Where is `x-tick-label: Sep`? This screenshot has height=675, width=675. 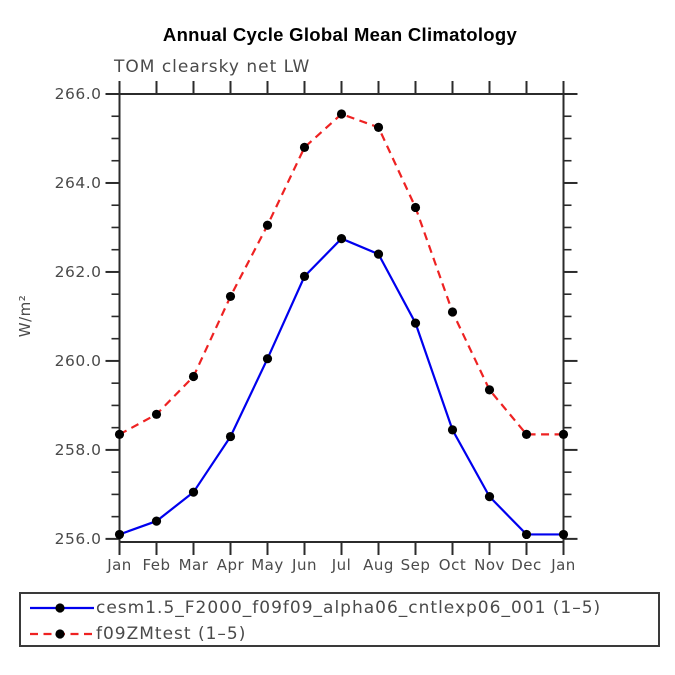
x-tick-label: Sep is located at coordinates (416, 565).